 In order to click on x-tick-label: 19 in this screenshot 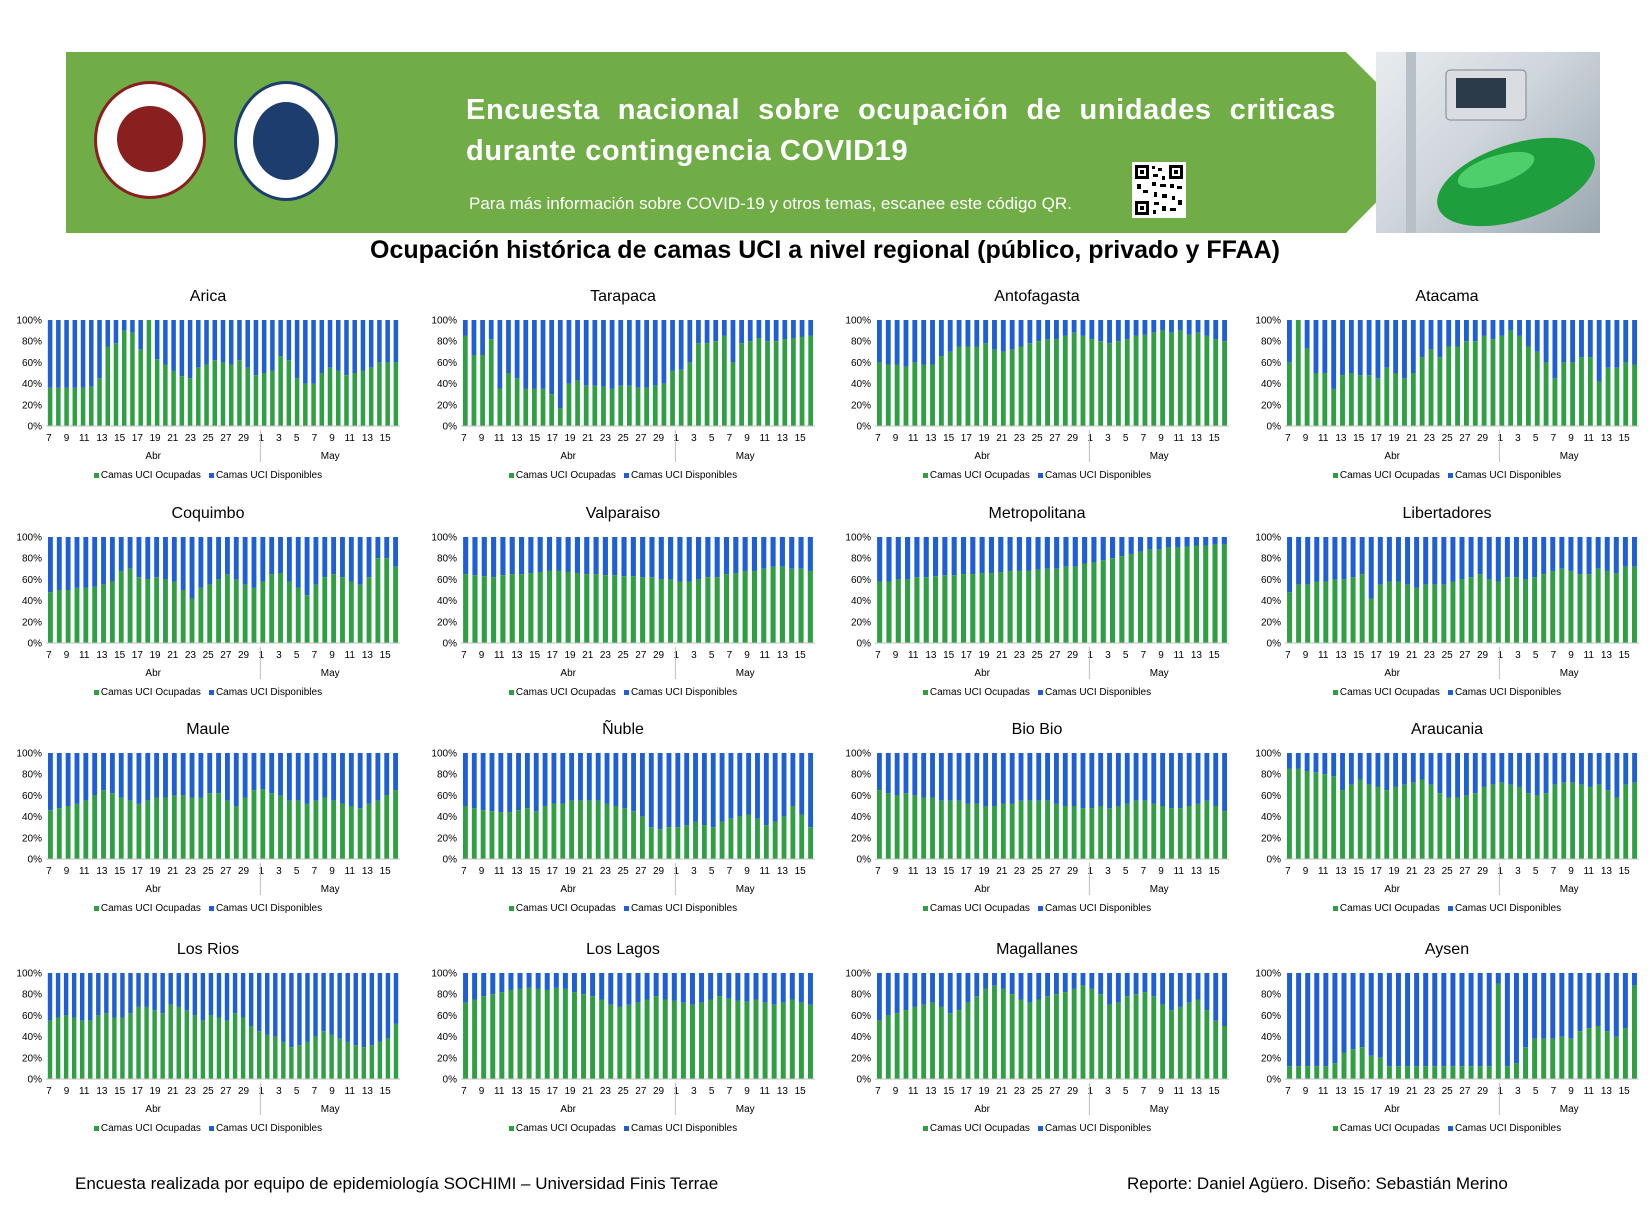, I will do `click(570, 655)`.